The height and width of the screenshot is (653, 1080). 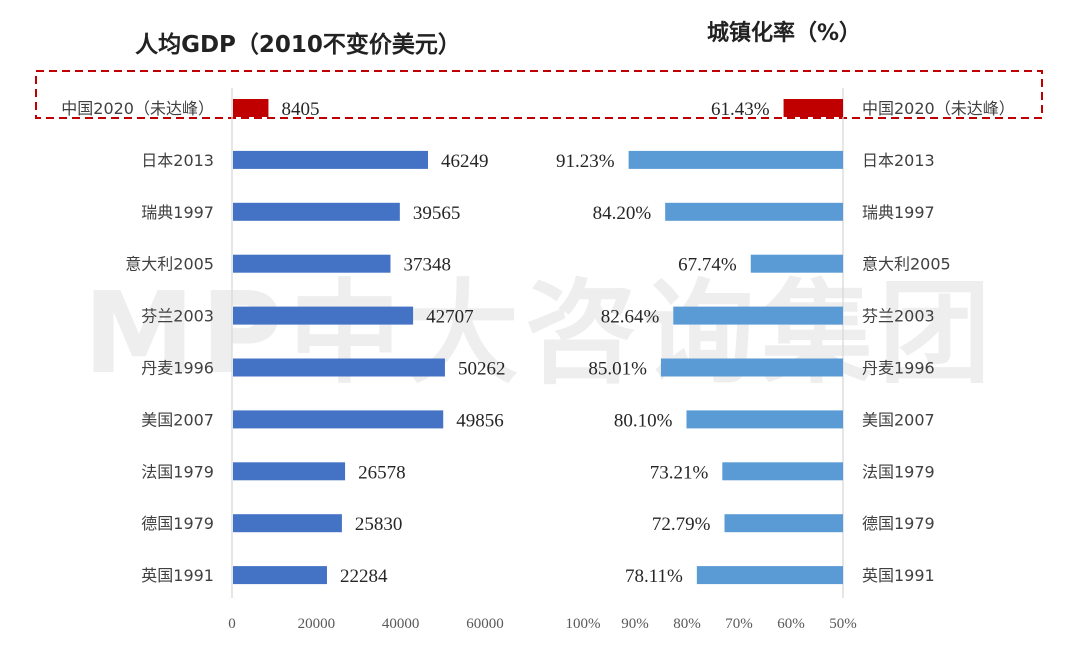 What do you see at coordinates (898, 575) in the screenshot?
I see `urbanization-category-label: 英国1991` at bounding box center [898, 575].